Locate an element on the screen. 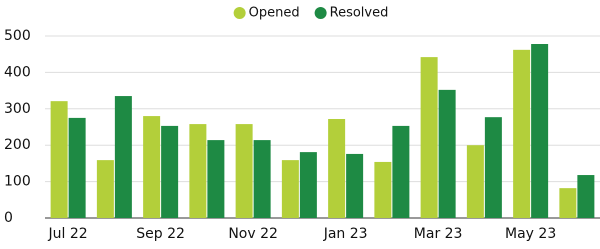  y-tick-label: 300 is located at coordinates (17, 109).